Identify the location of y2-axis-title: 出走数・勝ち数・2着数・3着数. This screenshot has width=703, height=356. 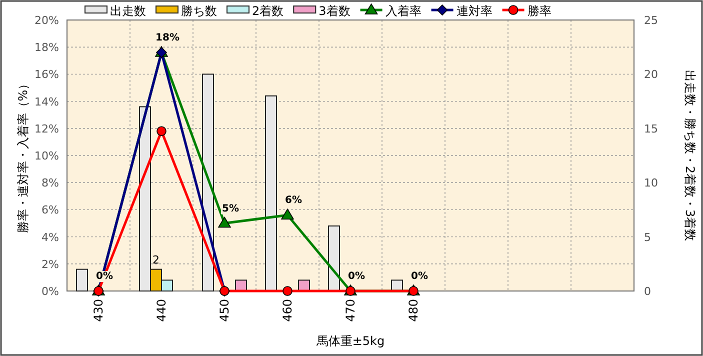
(690, 156).